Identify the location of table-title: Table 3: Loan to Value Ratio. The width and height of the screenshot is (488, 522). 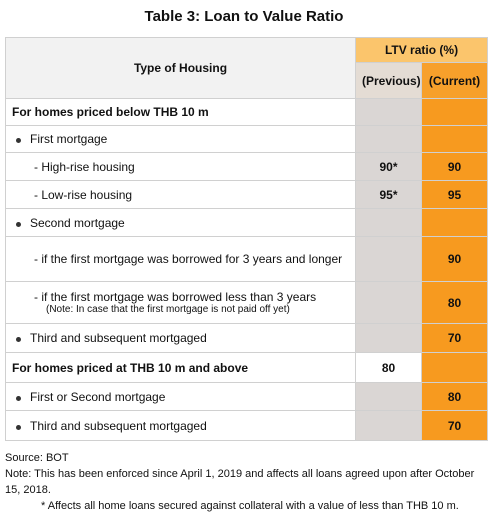
(244, 16).